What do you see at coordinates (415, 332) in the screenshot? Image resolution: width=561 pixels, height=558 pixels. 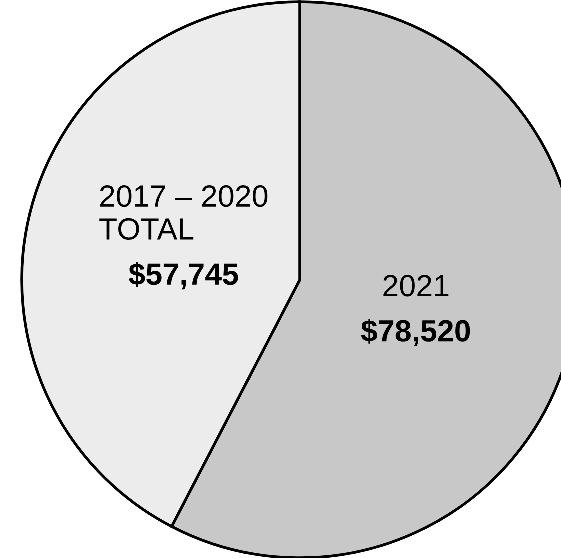 I see `data-label: $78,520` at bounding box center [415, 332].